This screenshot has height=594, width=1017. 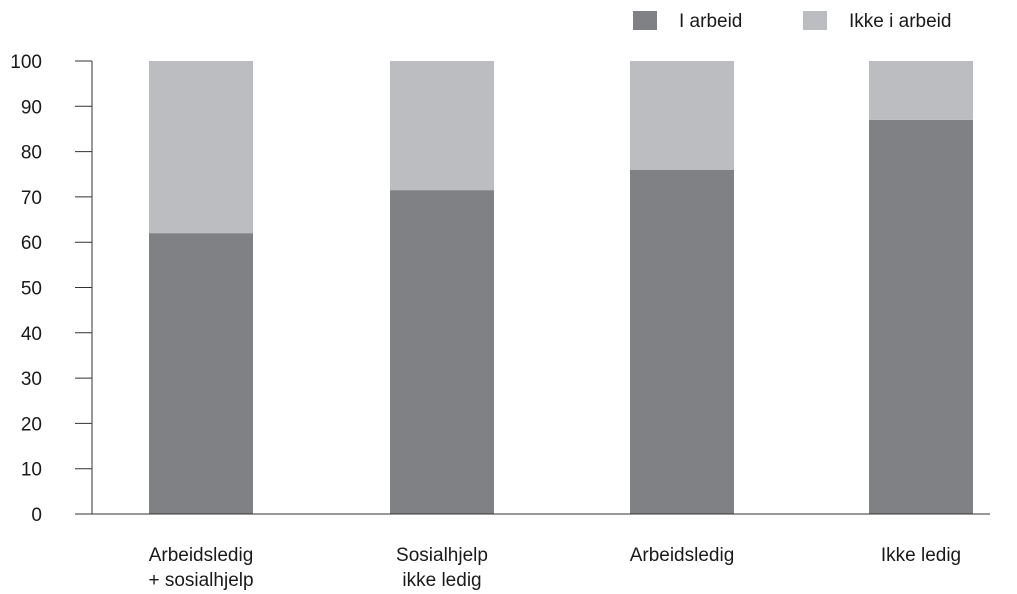 What do you see at coordinates (31, 243) in the screenshot?
I see `y-tick-label: 60` at bounding box center [31, 243].